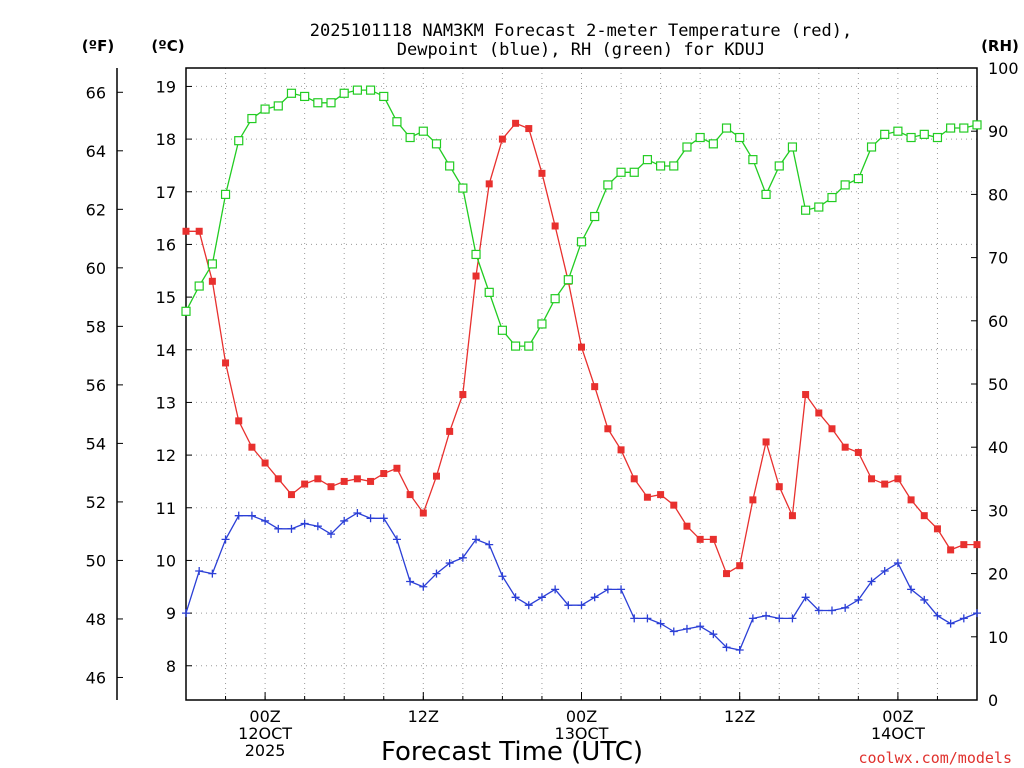  What do you see at coordinates (998, 384) in the screenshot?
I see `rh-tick-label: 50` at bounding box center [998, 384].